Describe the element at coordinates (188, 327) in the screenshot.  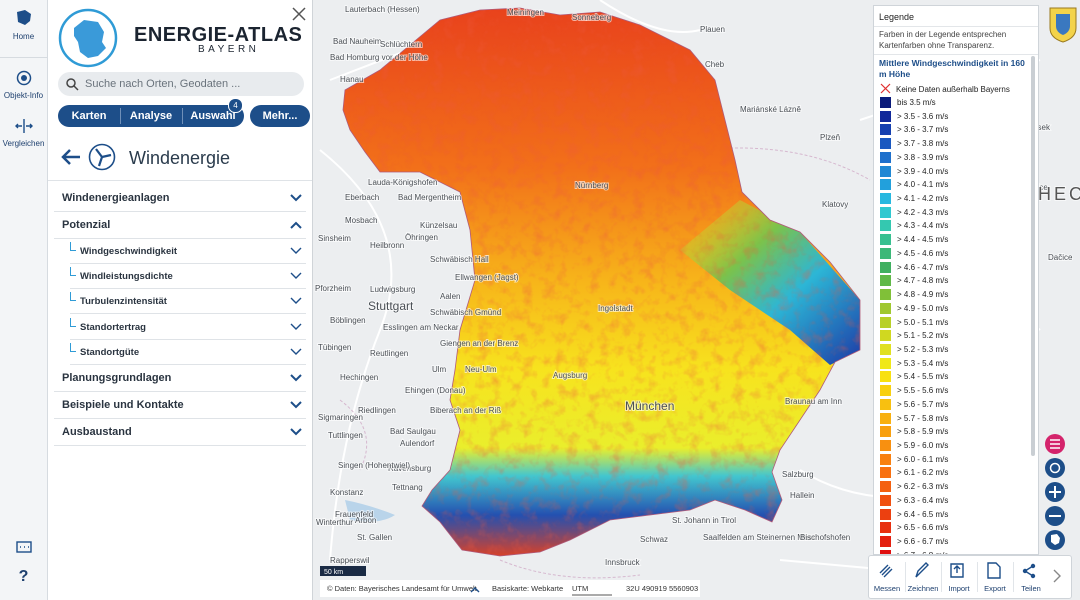
I see `submenu-item: Standortertrag` at that location.